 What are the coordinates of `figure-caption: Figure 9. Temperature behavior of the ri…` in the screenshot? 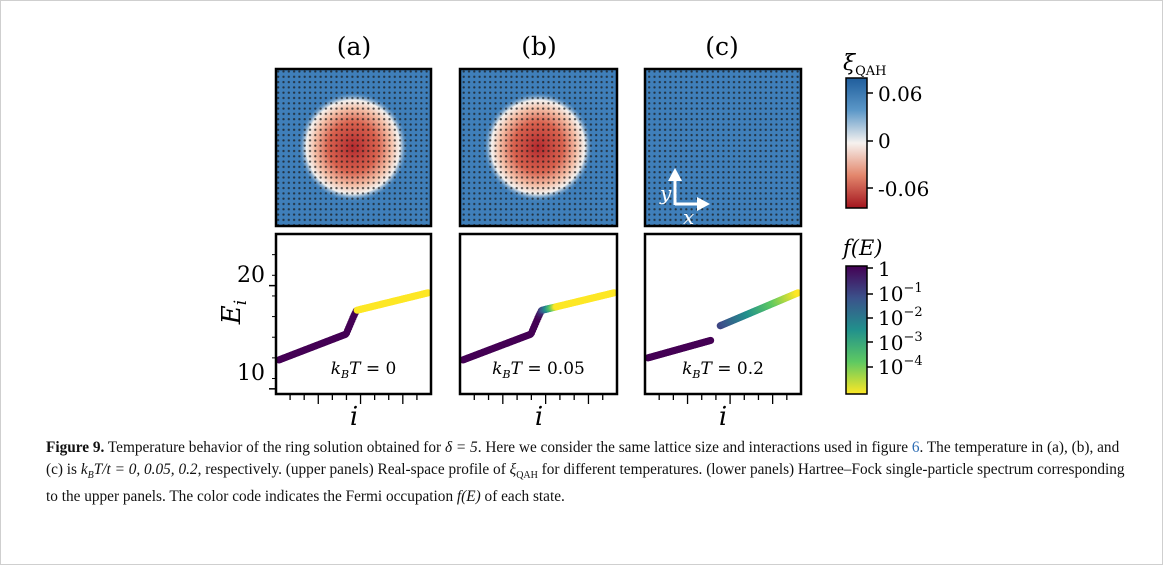 It's located at (588, 472).